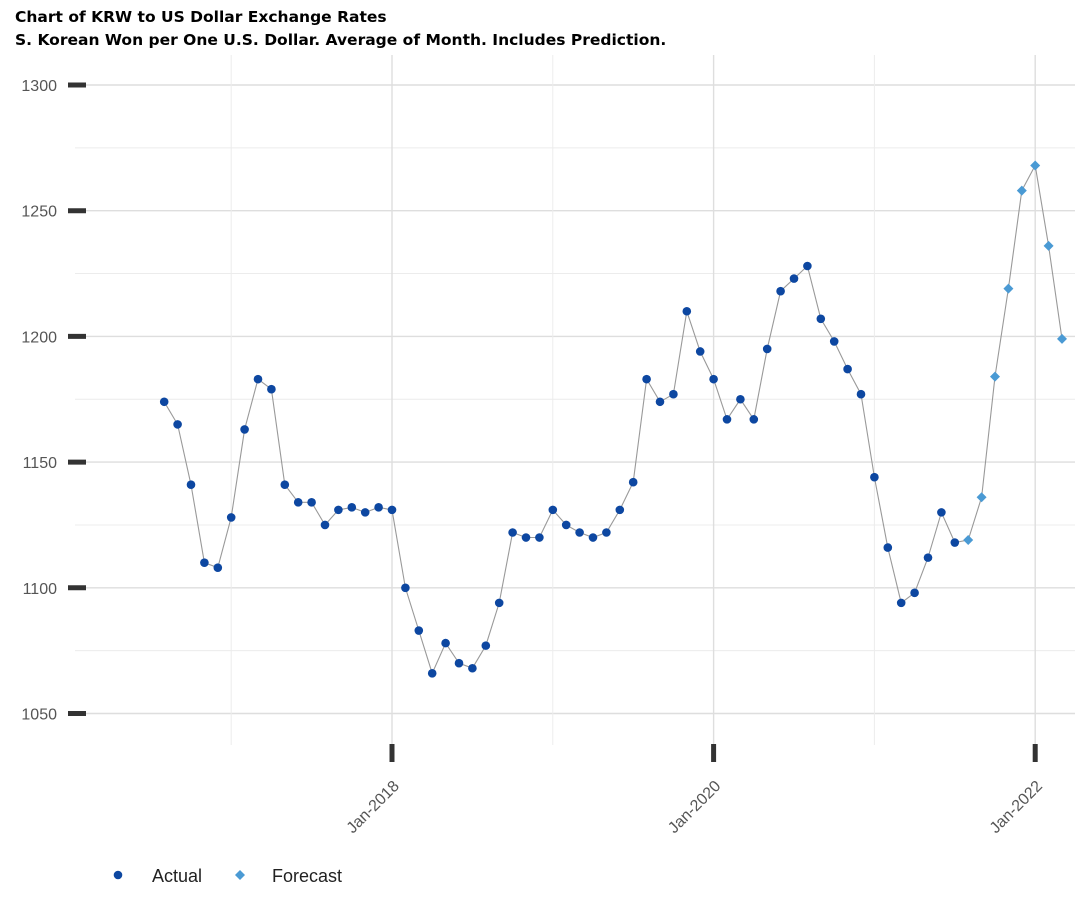 The height and width of the screenshot is (908, 1082). I want to click on chart-title: Chart of KRW to US Dollar Exchange Rates, so click(201, 17).